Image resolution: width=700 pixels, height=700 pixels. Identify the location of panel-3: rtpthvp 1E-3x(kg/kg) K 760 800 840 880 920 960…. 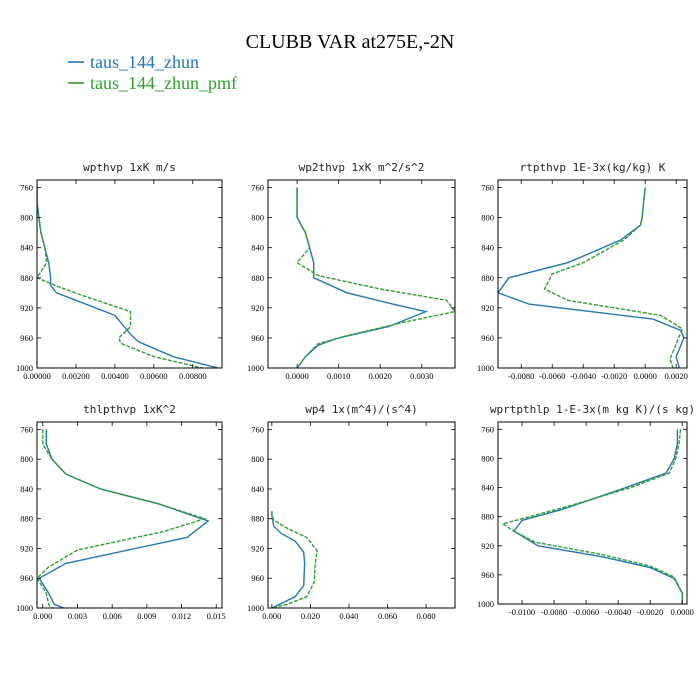
(582, 271).